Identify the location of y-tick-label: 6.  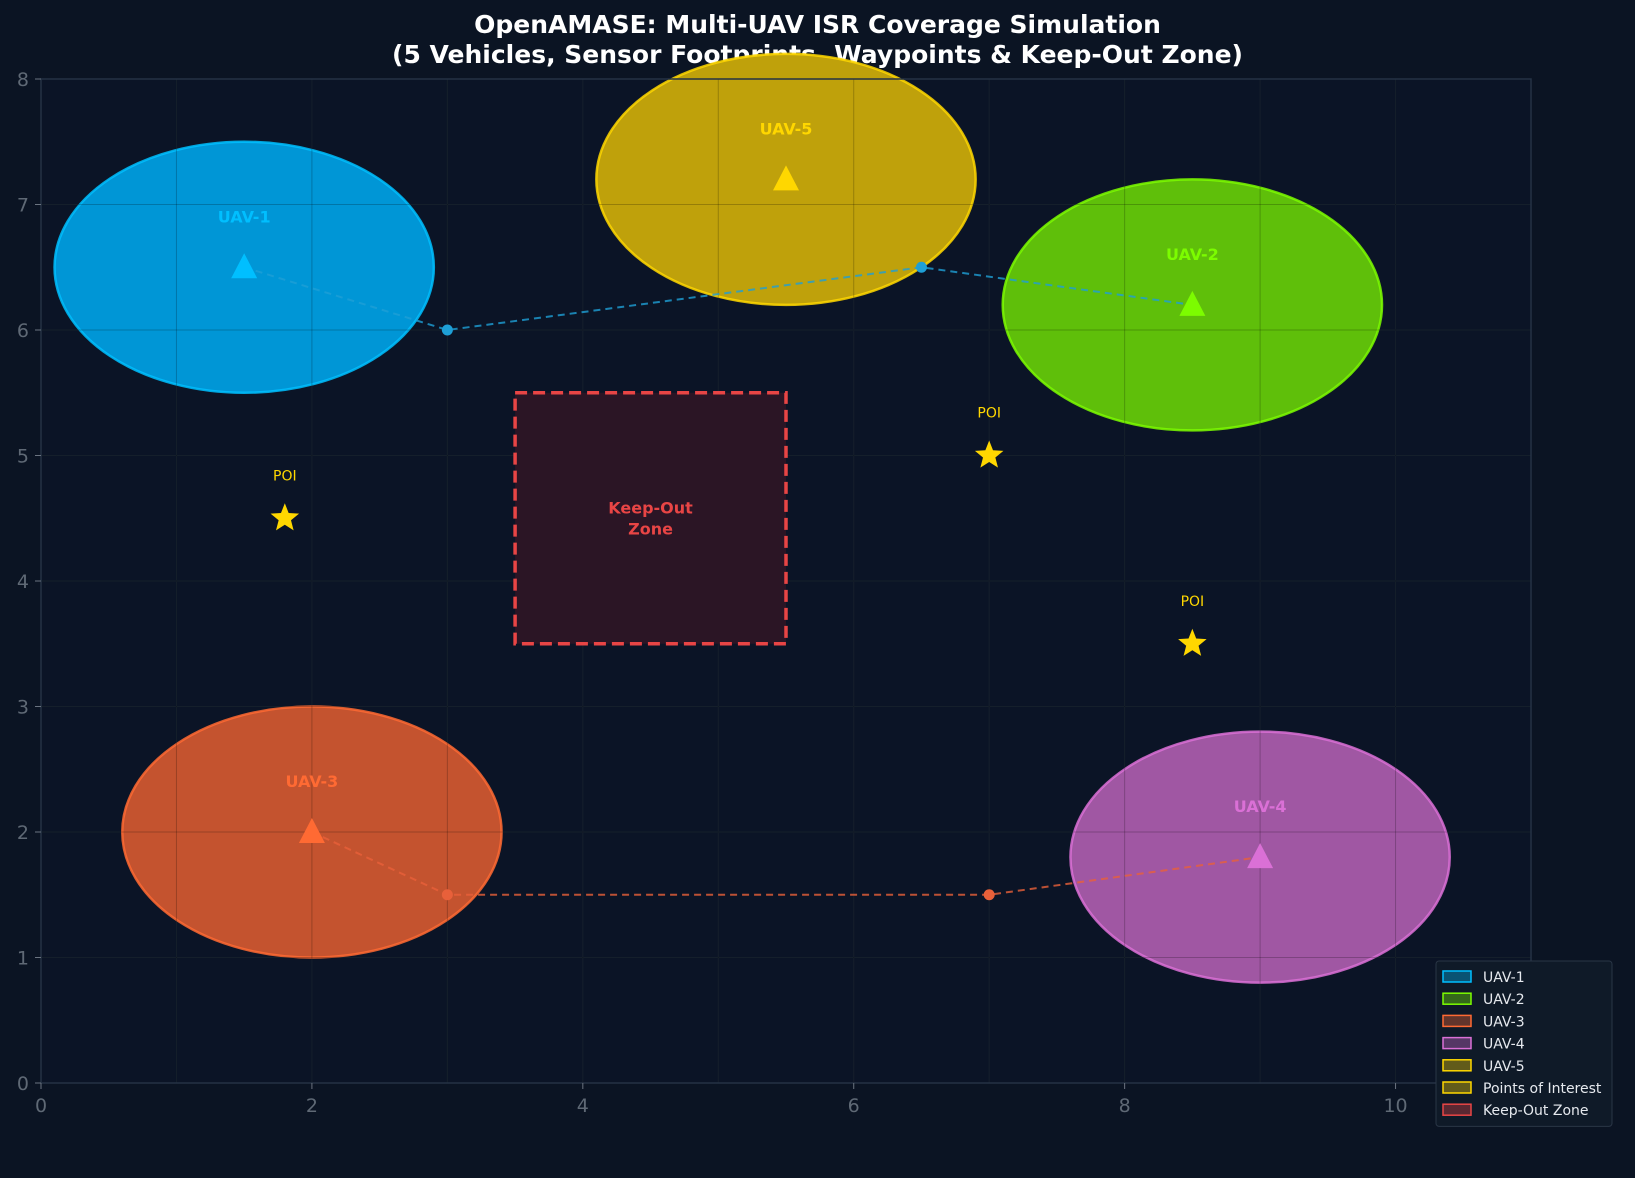
(23, 331).